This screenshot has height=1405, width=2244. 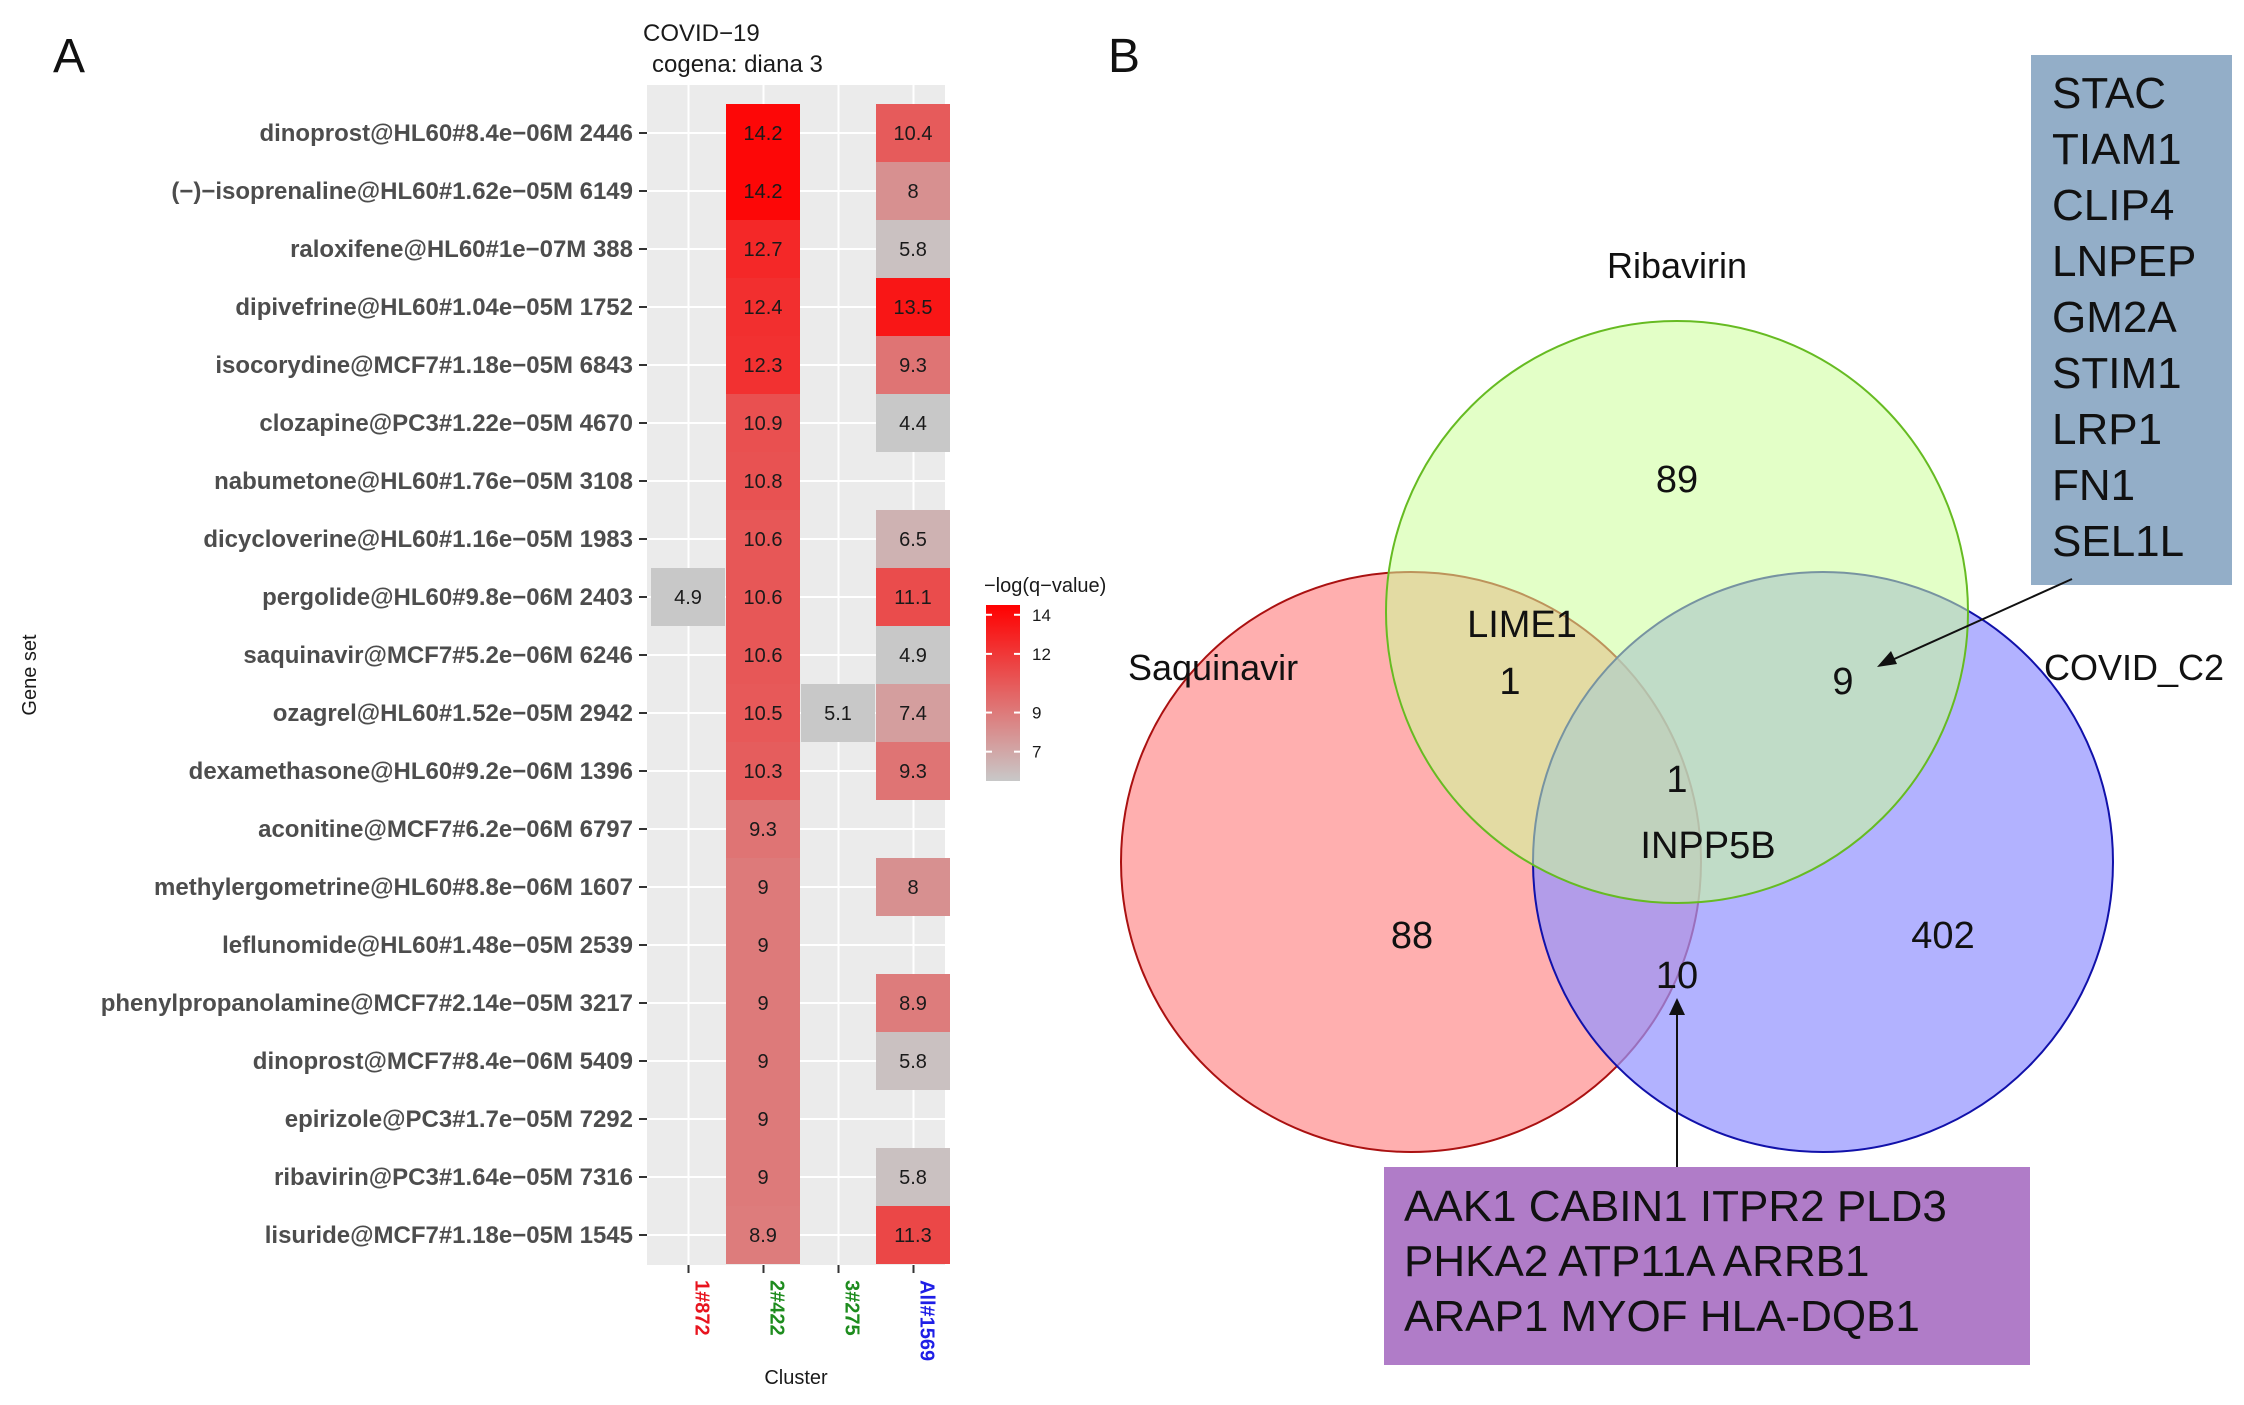 I want to click on row-label: (−)−isoprenaline@HL60#1.62e−05M 6149, so click(x=402, y=191).